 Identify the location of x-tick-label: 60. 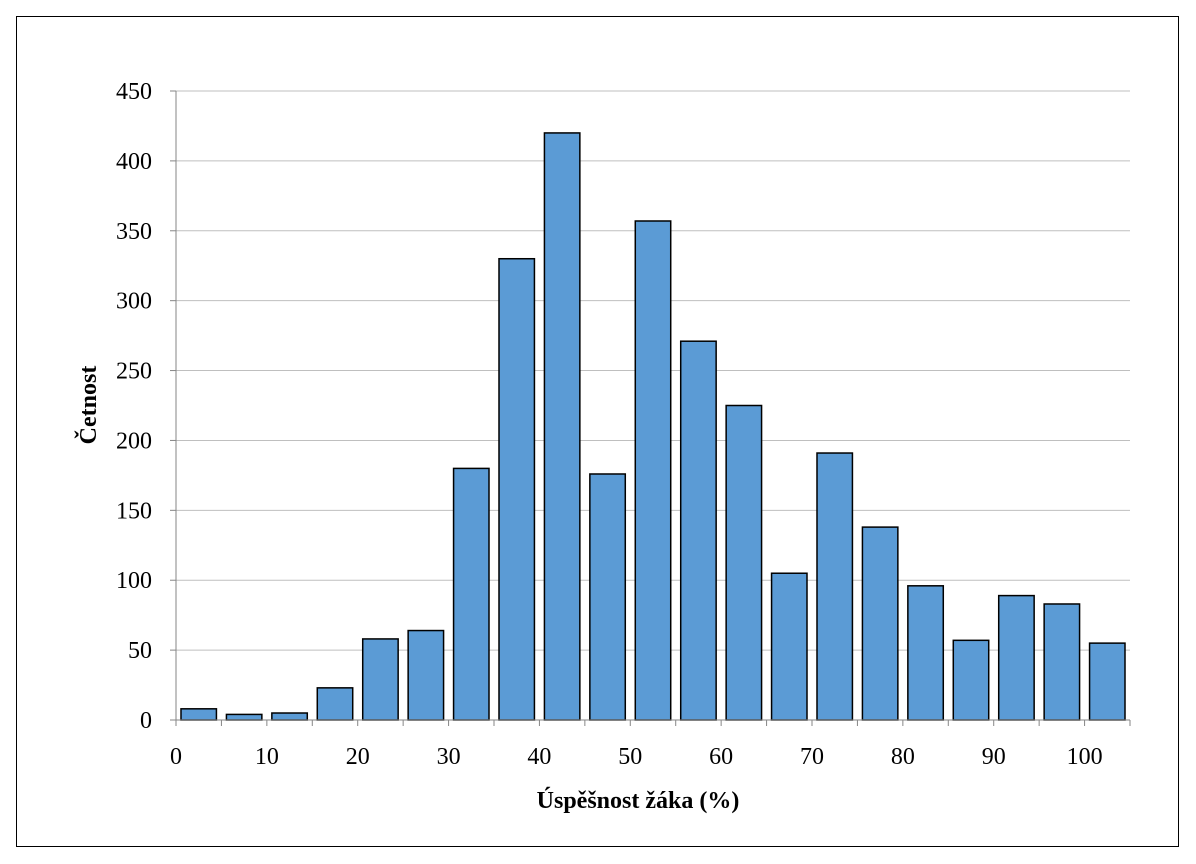
(721, 757).